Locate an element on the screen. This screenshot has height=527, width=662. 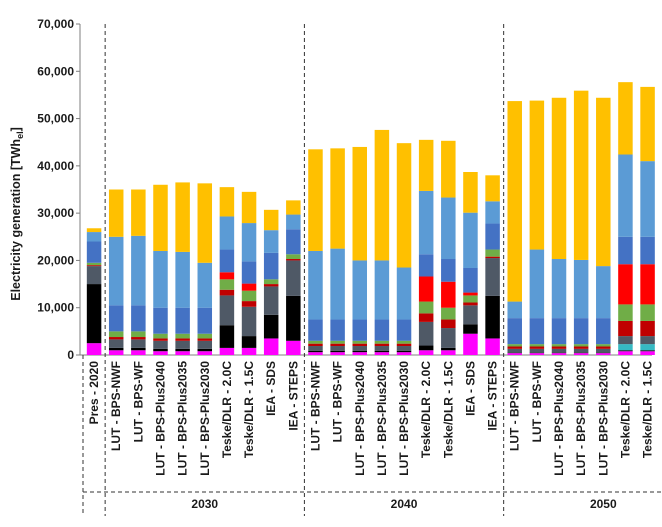
y-axis-title: Electricity generation [TWhel] is located at coordinates (17, 214).